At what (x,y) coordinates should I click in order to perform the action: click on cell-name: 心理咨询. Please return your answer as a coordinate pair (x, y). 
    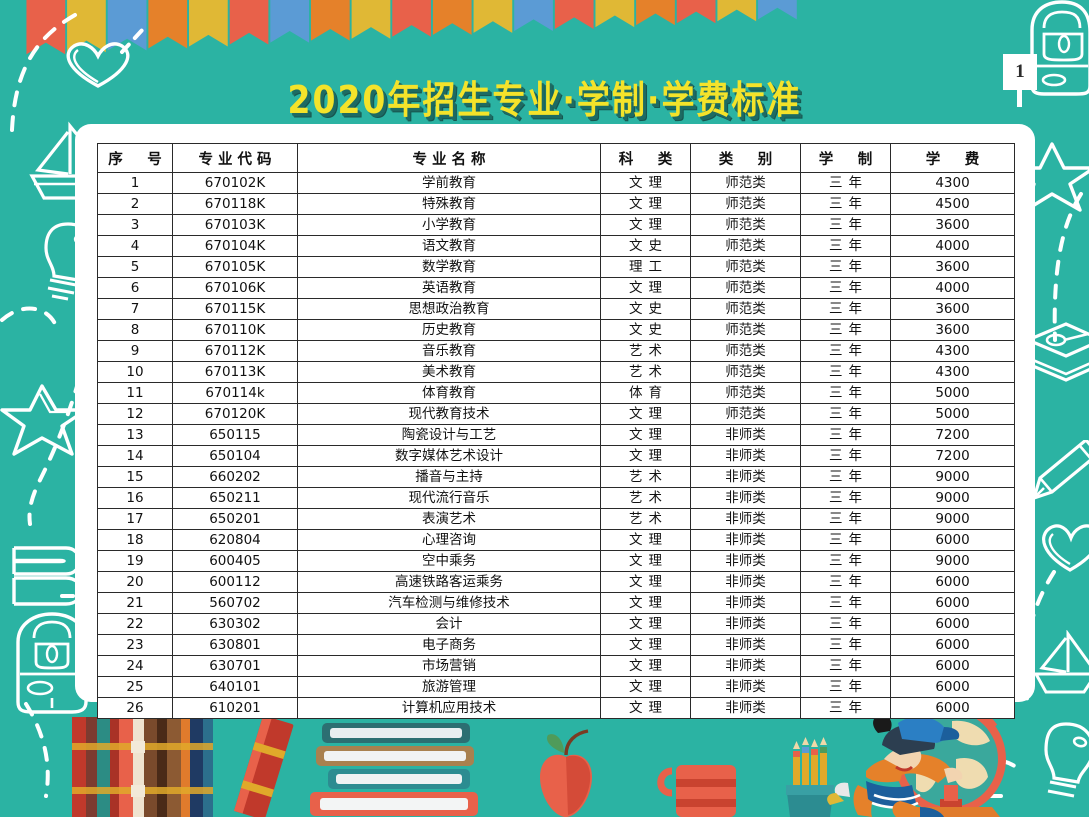
    Looking at the image, I should click on (449, 540).